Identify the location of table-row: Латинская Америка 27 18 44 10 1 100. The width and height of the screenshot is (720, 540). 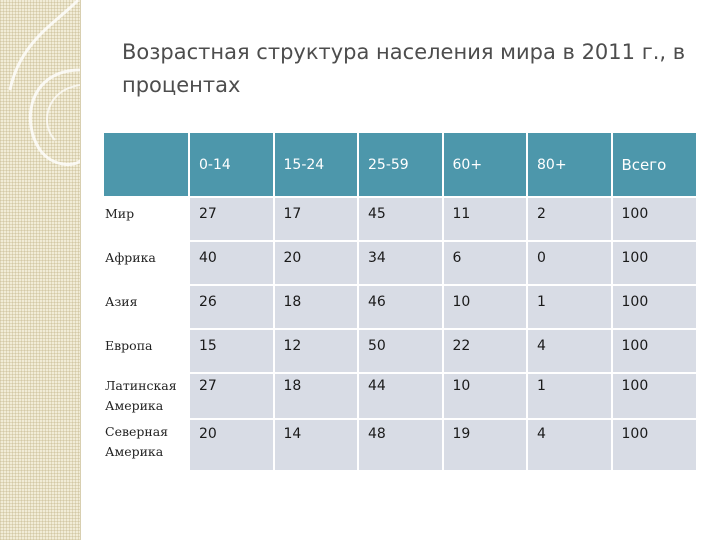
(400, 395).